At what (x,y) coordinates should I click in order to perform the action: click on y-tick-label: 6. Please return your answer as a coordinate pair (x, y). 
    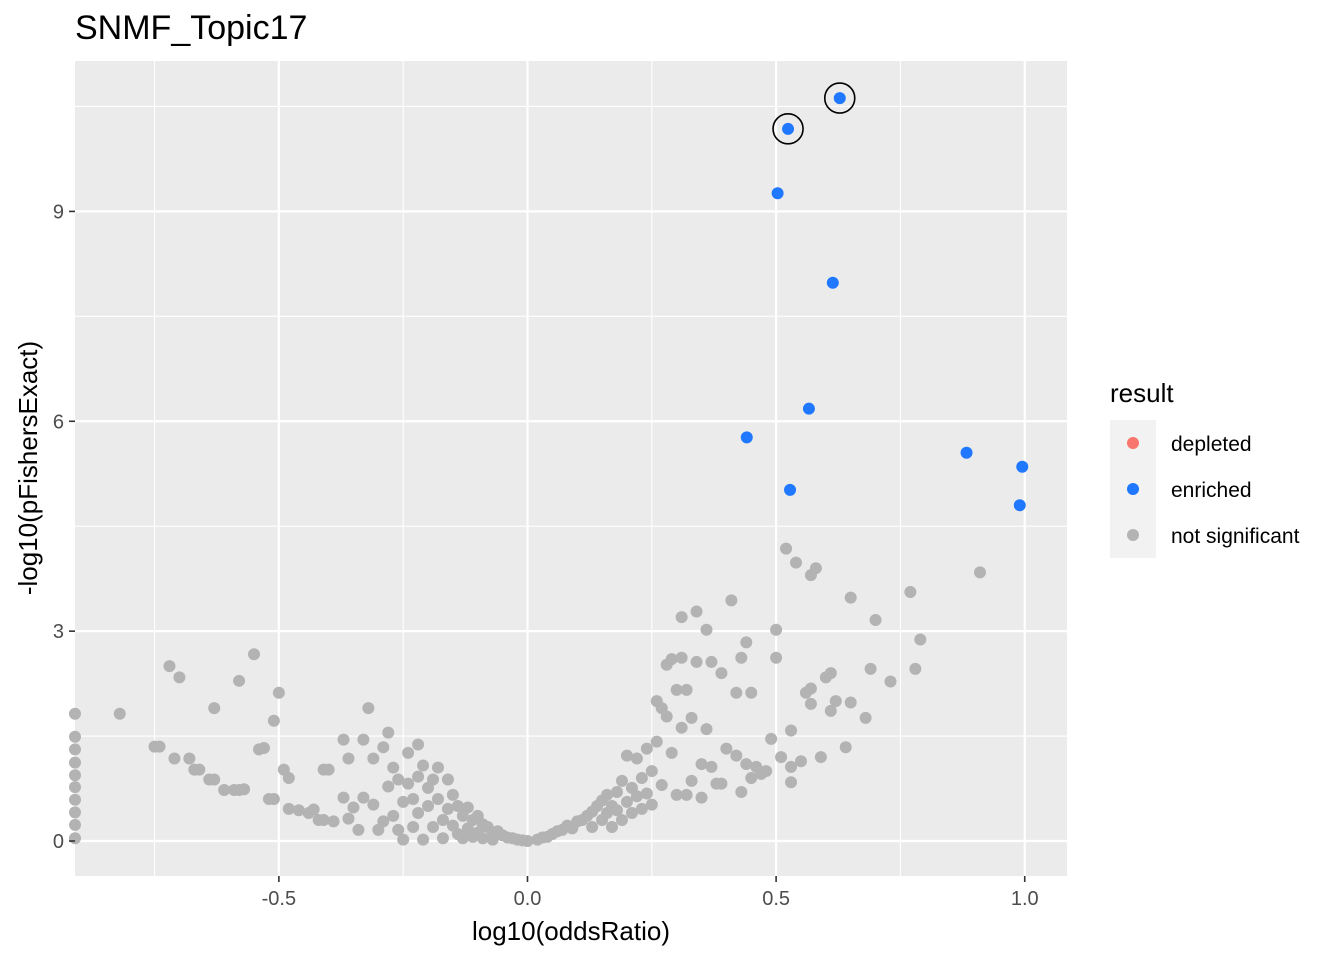
    Looking at the image, I should click on (58, 422).